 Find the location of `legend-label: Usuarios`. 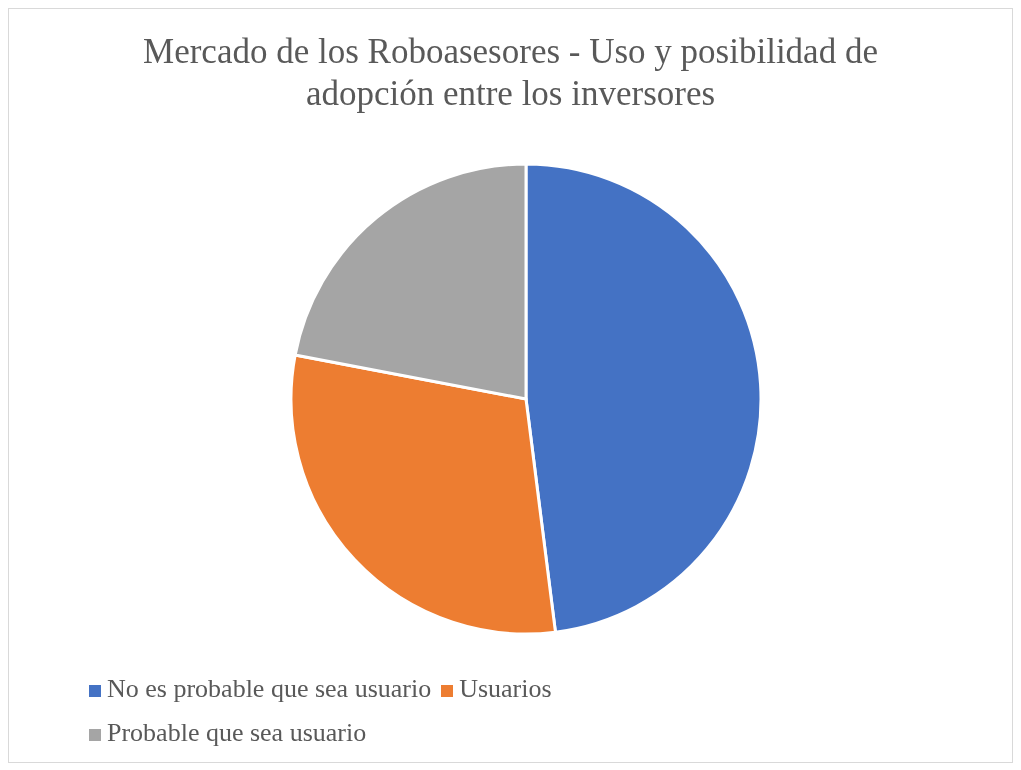

legend-label: Usuarios is located at coordinates (505, 688).